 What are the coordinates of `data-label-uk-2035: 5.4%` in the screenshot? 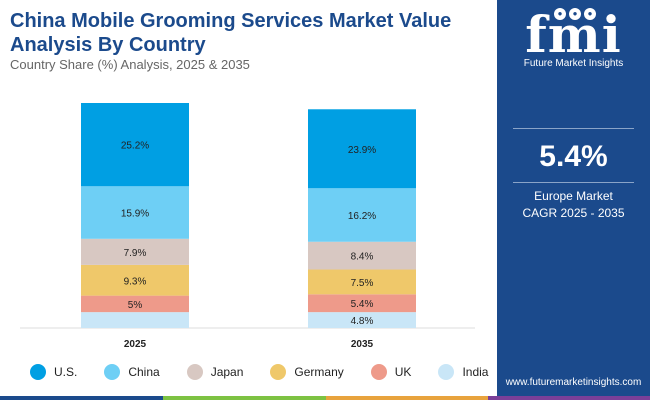 It's located at (362, 304).